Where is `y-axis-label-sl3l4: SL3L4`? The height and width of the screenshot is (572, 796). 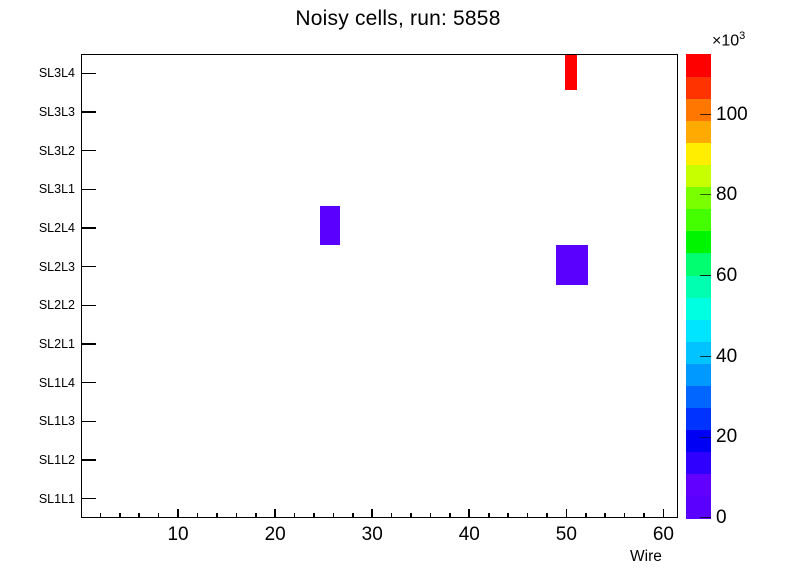 y-axis-label-sl3l4: SL3L4 is located at coordinates (56, 73).